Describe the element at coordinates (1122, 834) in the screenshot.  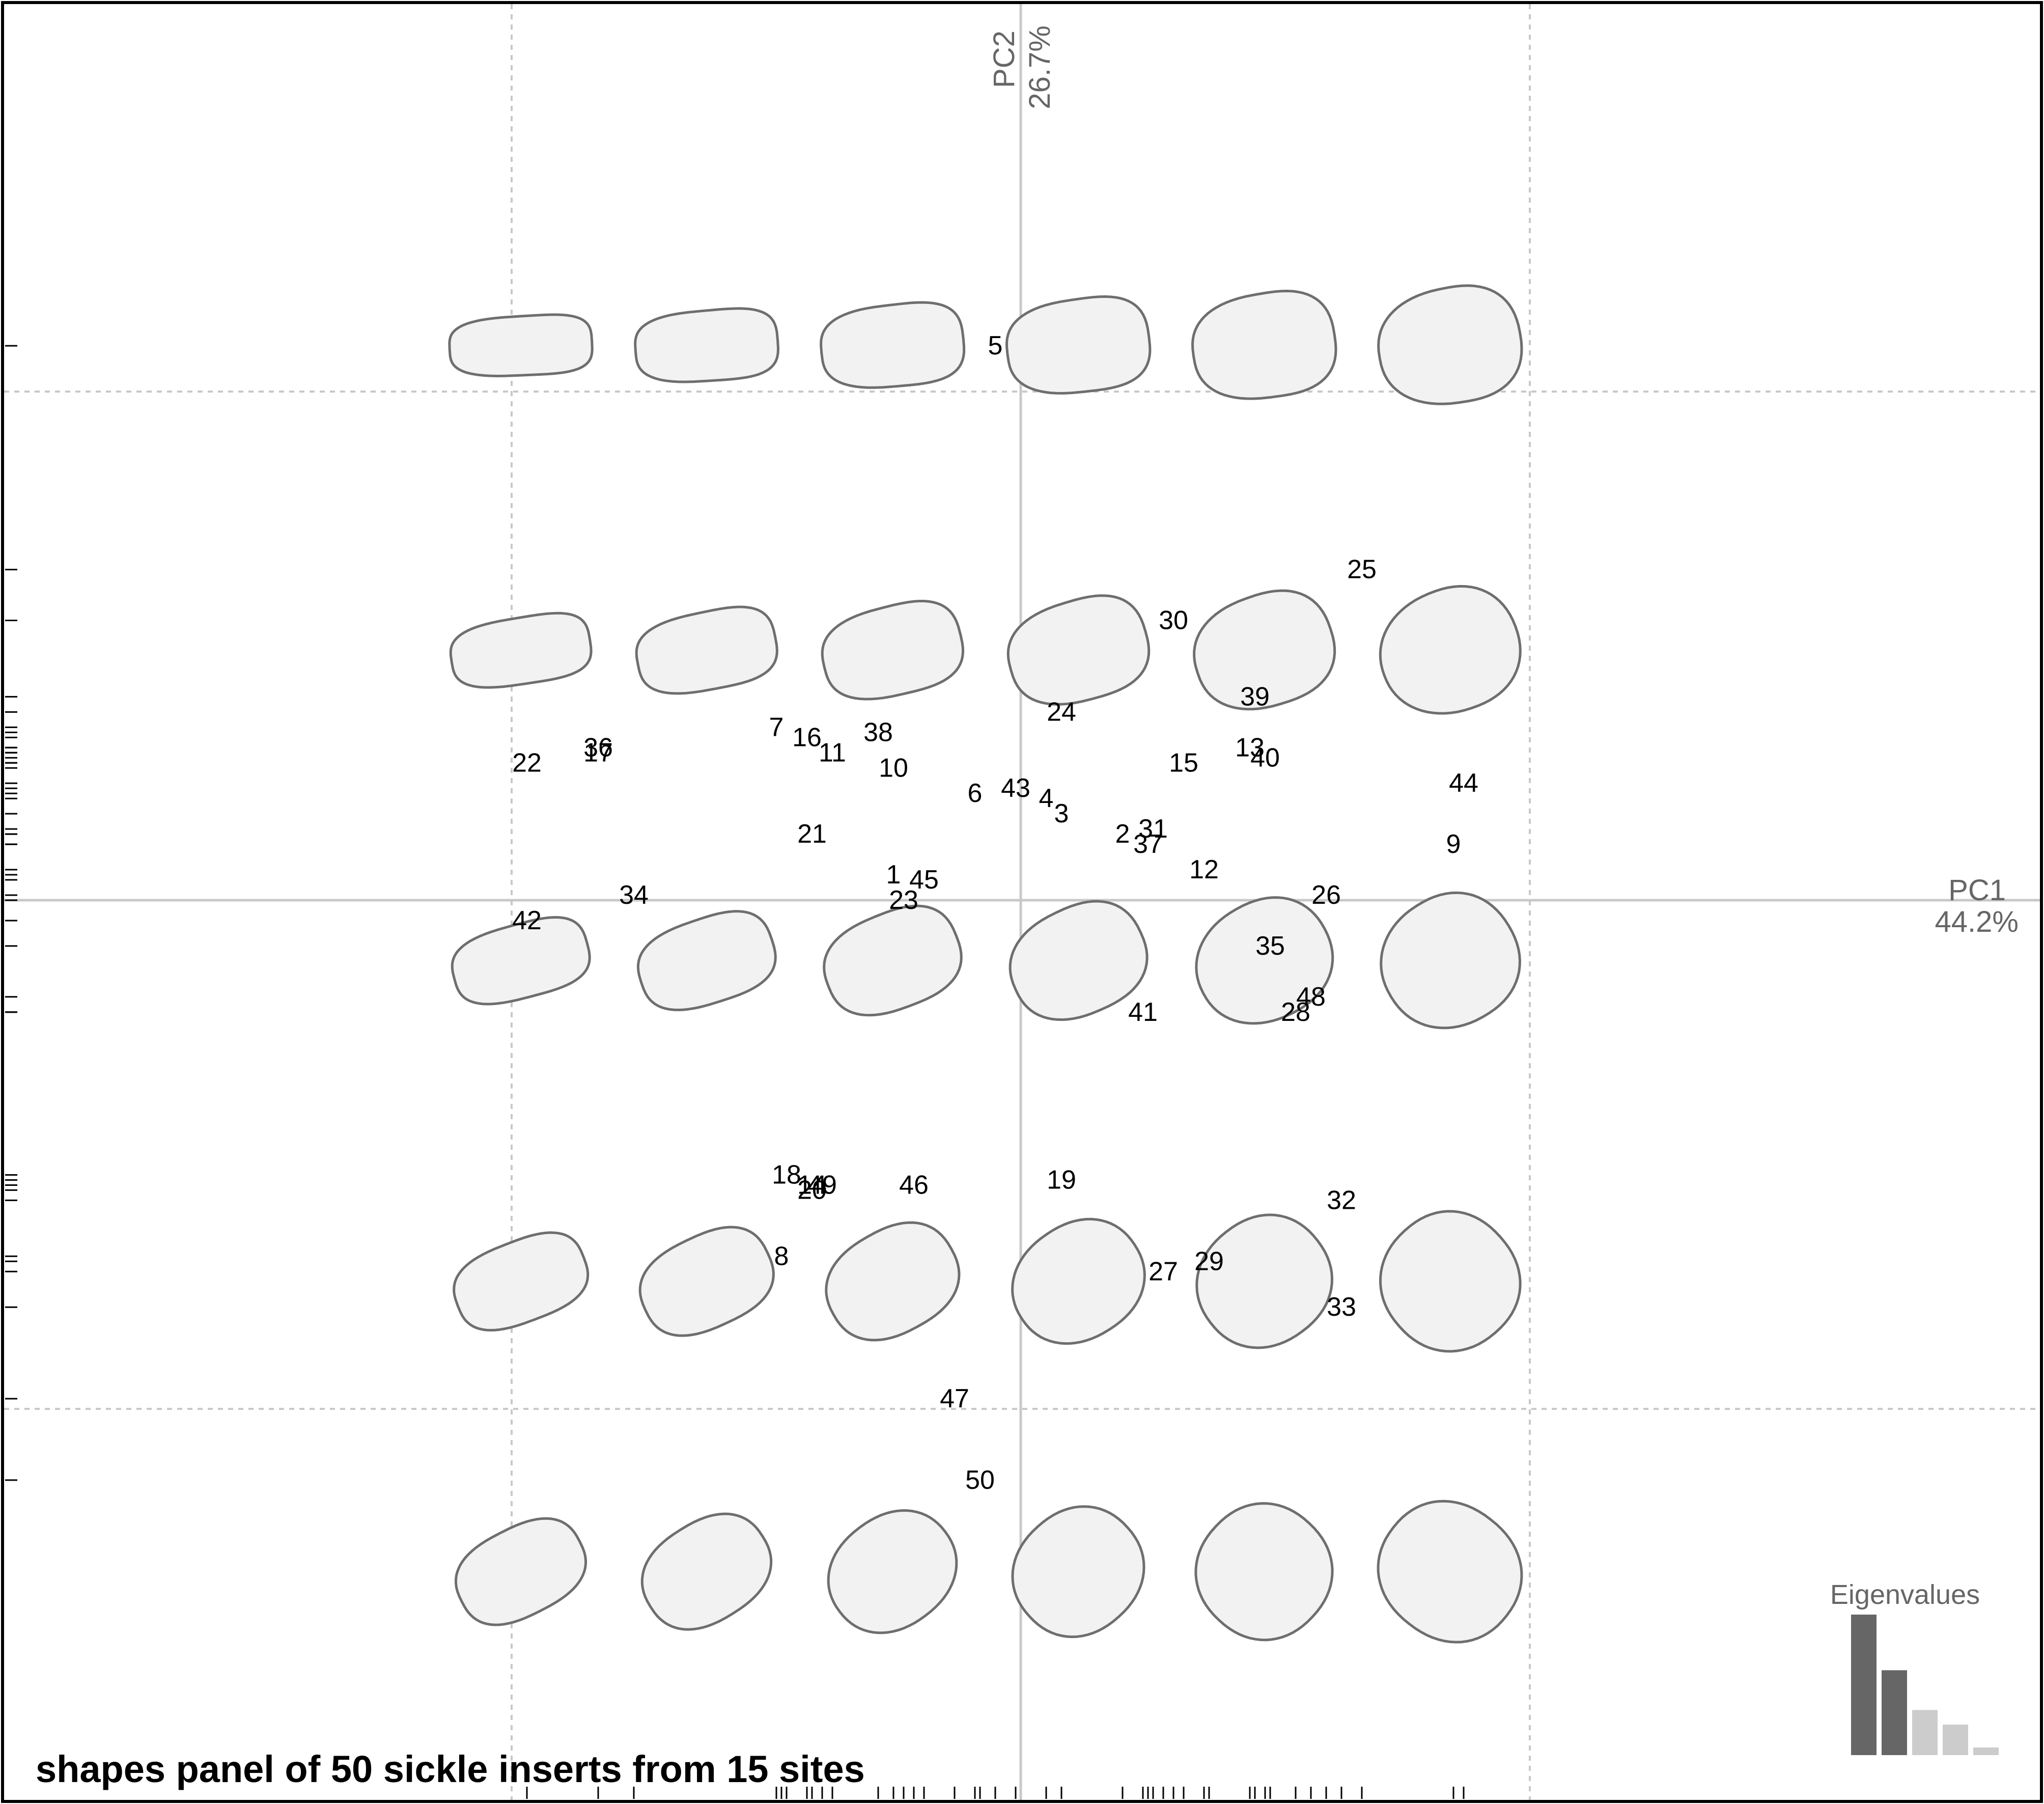
I see `point-label-2: 2` at that location.